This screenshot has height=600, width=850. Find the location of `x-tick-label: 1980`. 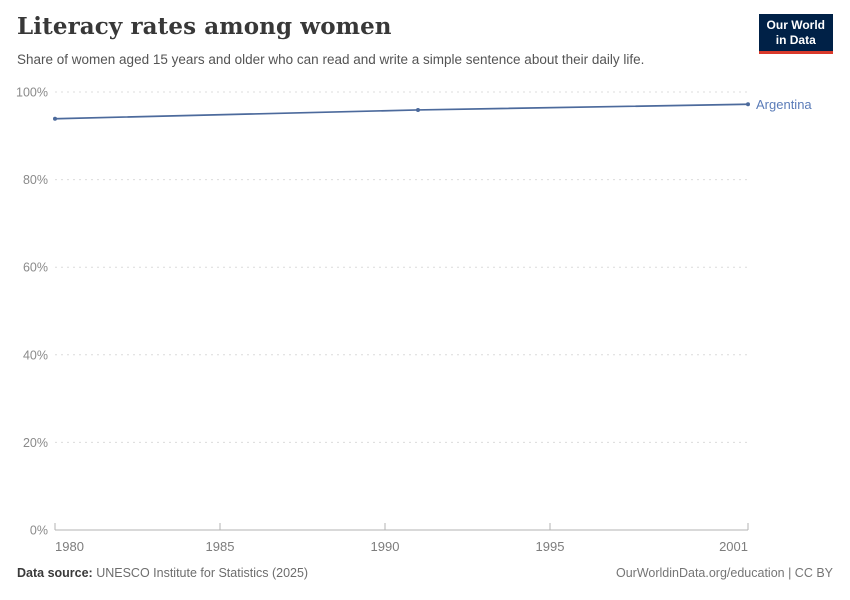

x-tick-label: 1980 is located at coordinates (69, 546).